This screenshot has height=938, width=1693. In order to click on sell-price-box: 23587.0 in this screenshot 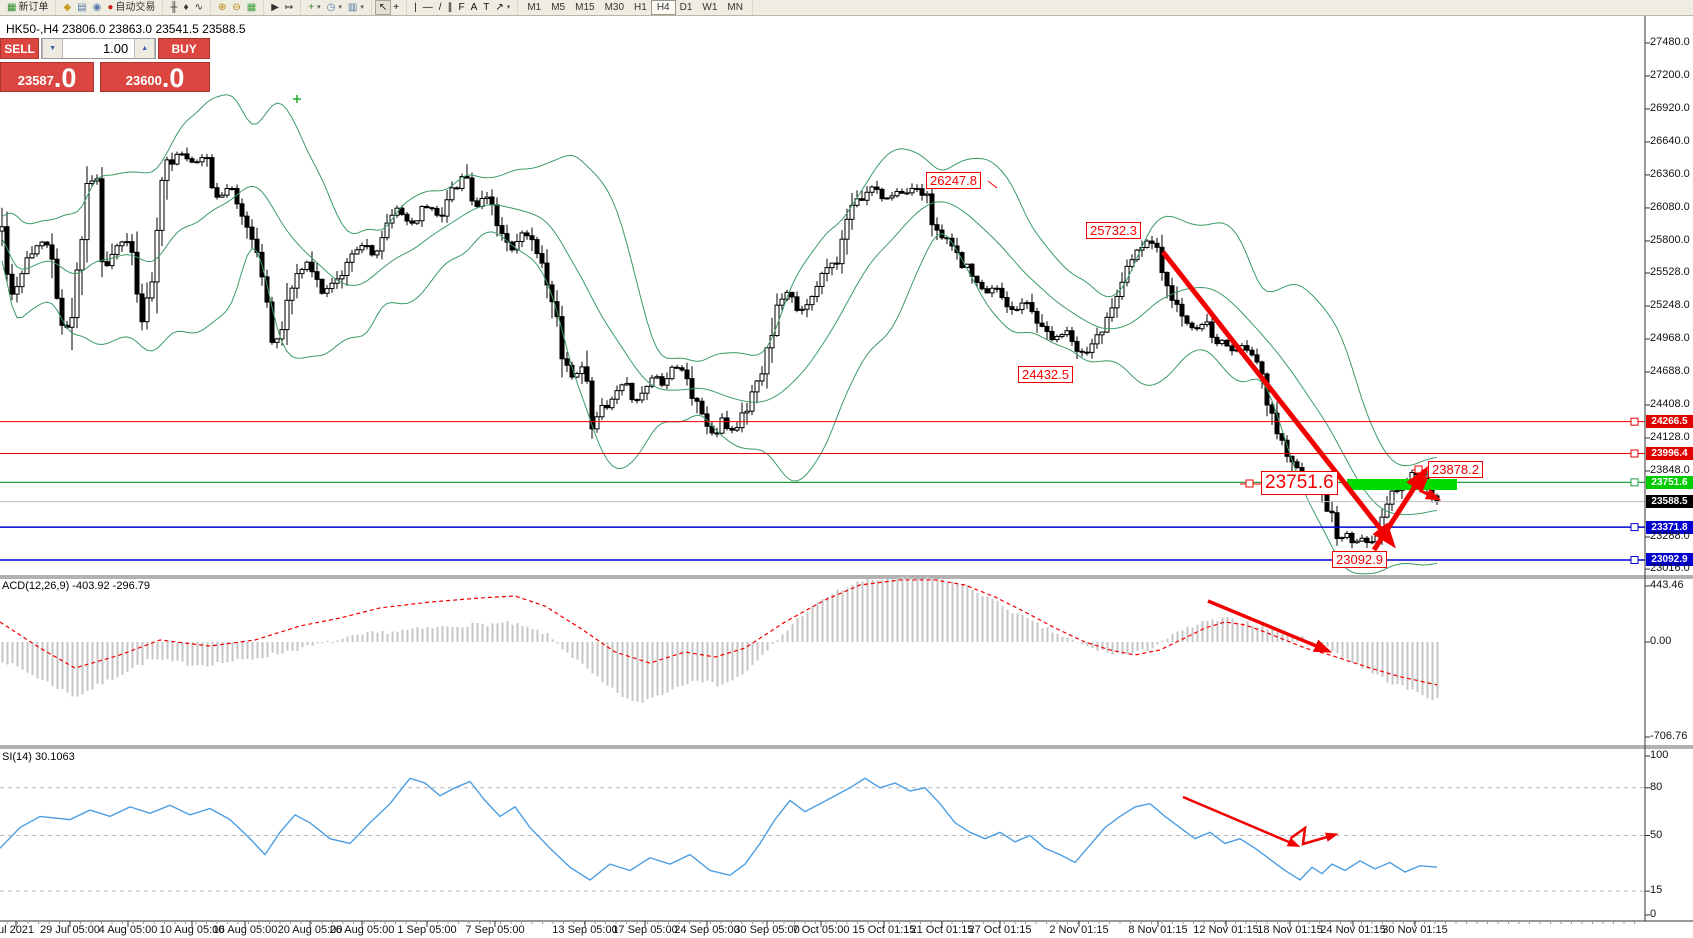, I will do `click(47, 77)`.